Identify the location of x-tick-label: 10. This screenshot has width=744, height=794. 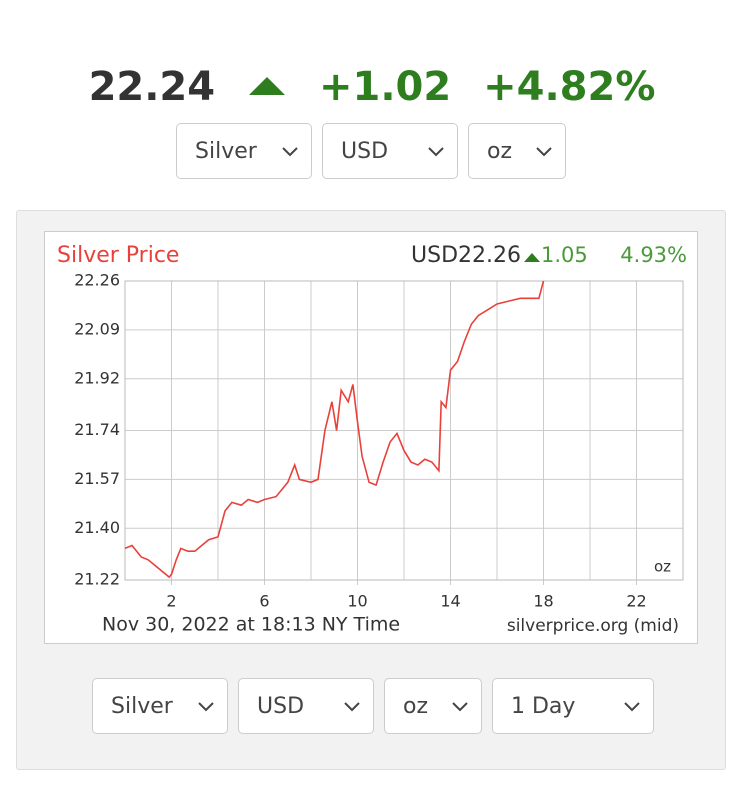
(357, 601).